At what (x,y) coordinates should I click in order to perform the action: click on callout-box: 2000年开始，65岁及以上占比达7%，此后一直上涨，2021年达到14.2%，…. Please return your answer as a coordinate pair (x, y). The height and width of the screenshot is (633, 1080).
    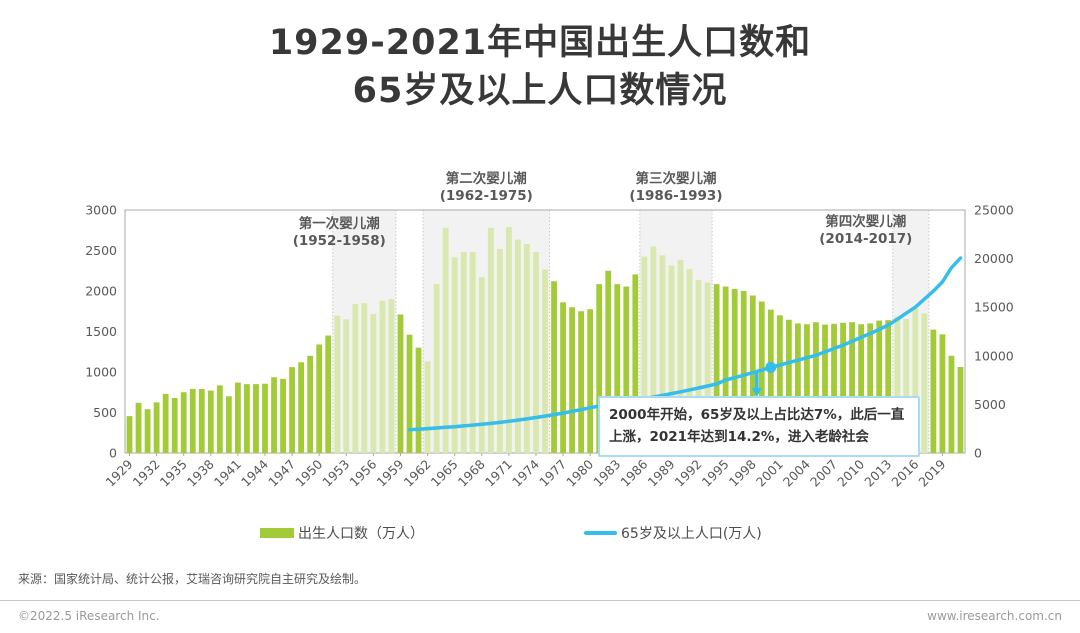
    Looking at the image, I should click on (759, 427).